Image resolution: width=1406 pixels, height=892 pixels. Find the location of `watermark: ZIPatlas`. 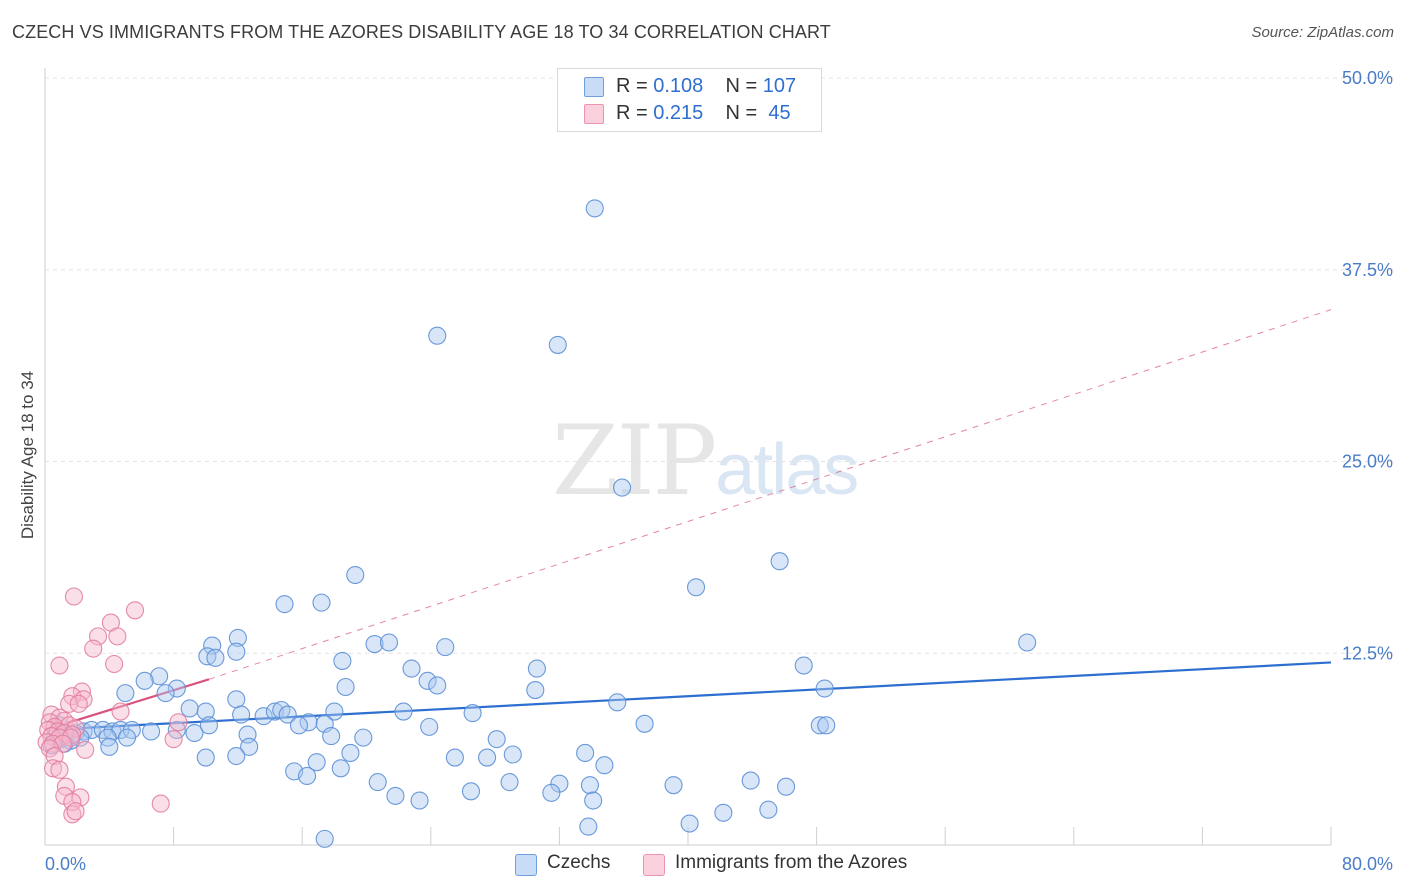

watermark: ZIPatlas is located at coordinates (705, 461).